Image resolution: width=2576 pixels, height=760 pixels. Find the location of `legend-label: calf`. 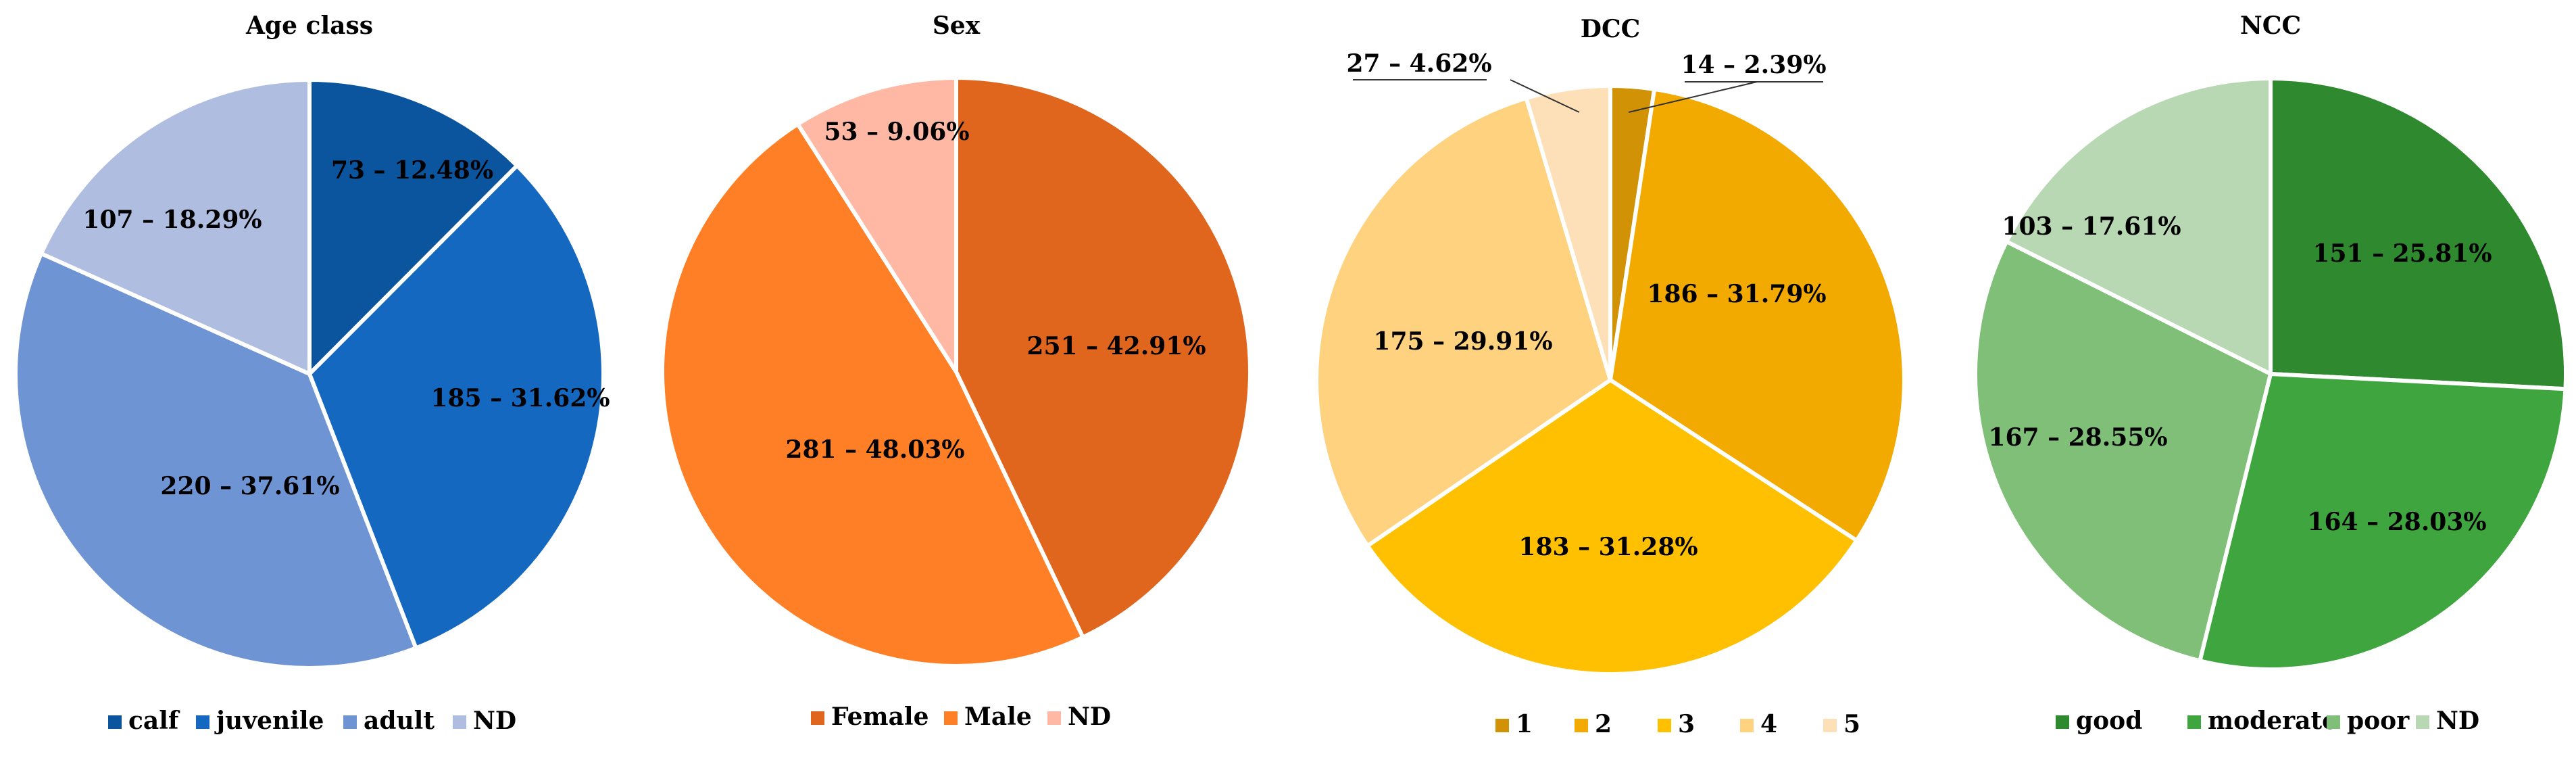

legend-label: calf is located at coordinates (154, 721).